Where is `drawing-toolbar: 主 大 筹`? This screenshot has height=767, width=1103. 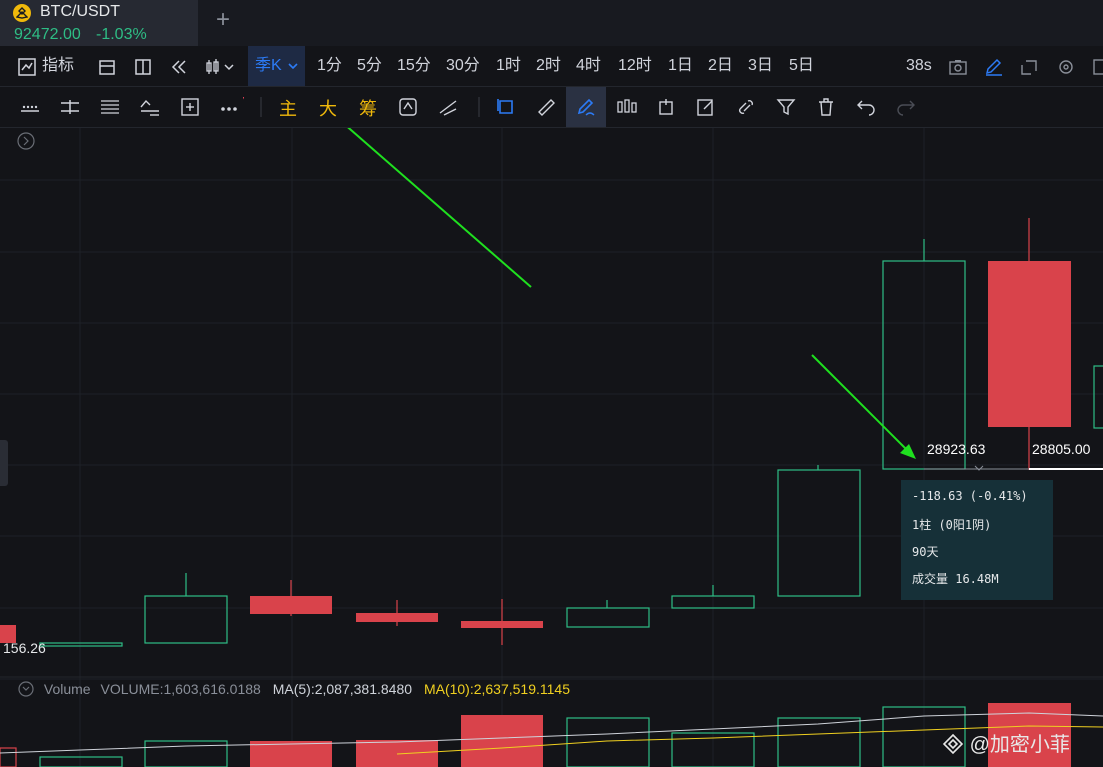 drawing-toolbar: 主 大 筹 is located at coordinates (551, 107).